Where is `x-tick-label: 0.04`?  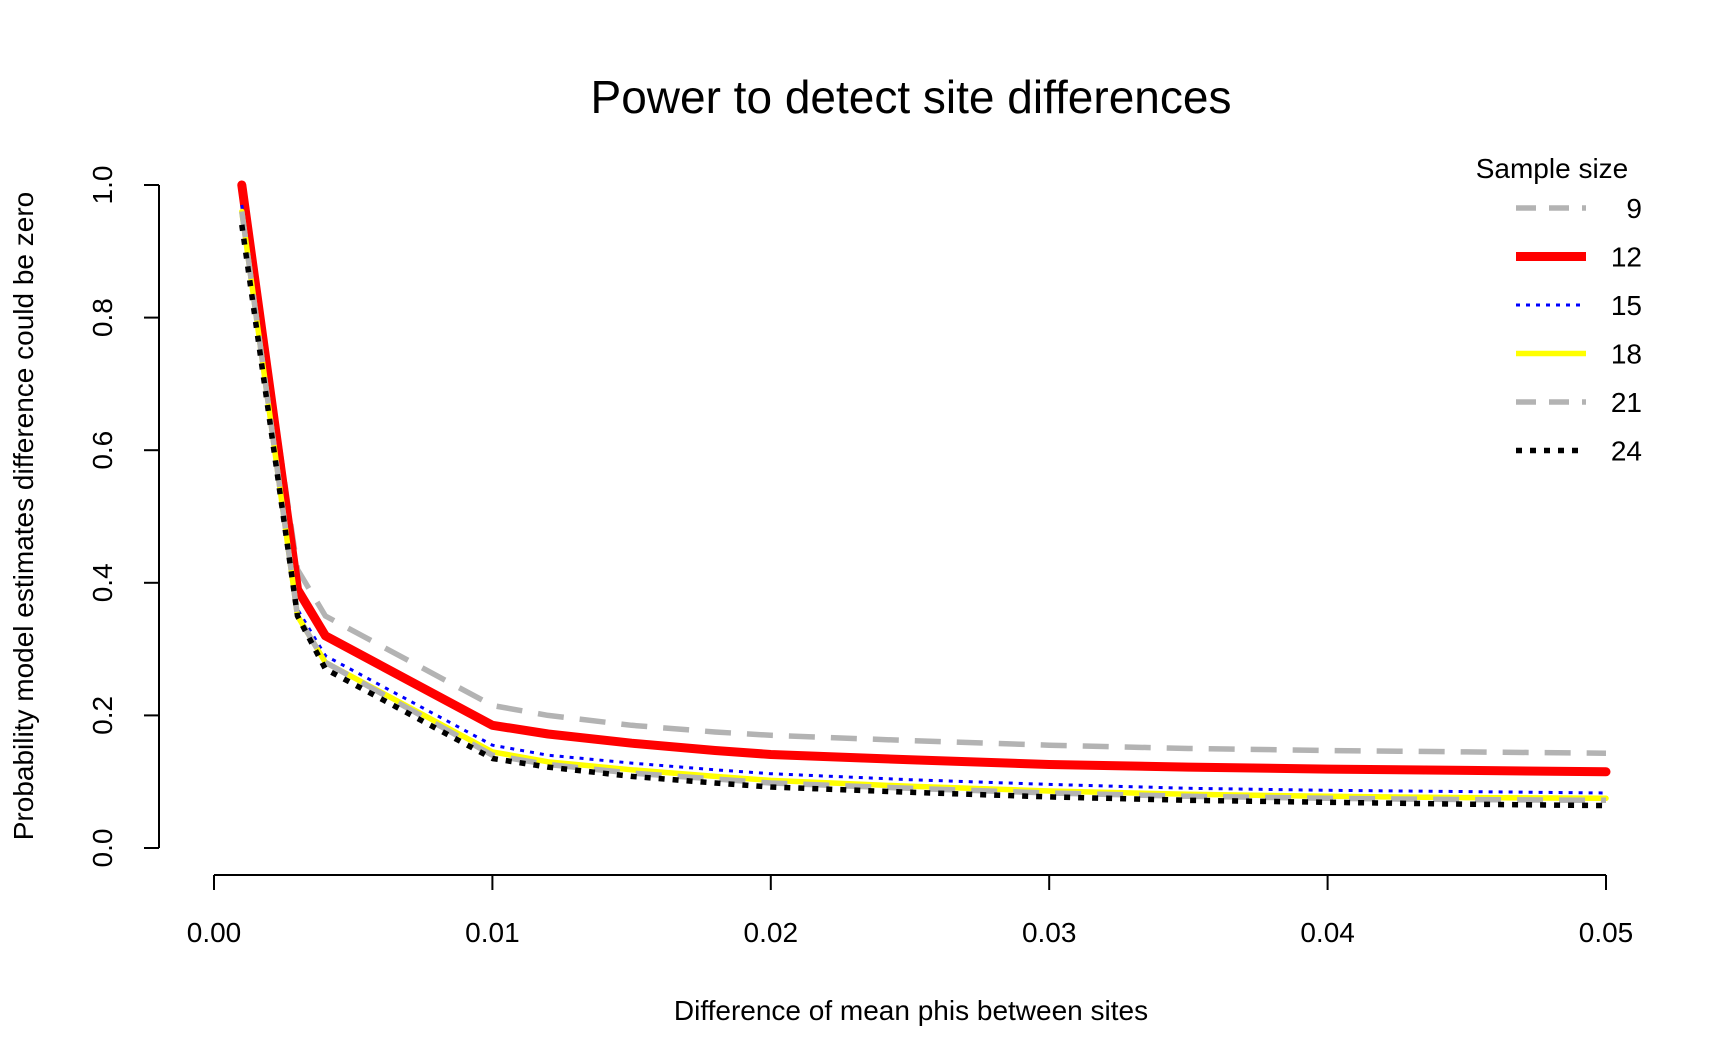
x-tick-label: 0.04 is located at coordinates (1327, 932).